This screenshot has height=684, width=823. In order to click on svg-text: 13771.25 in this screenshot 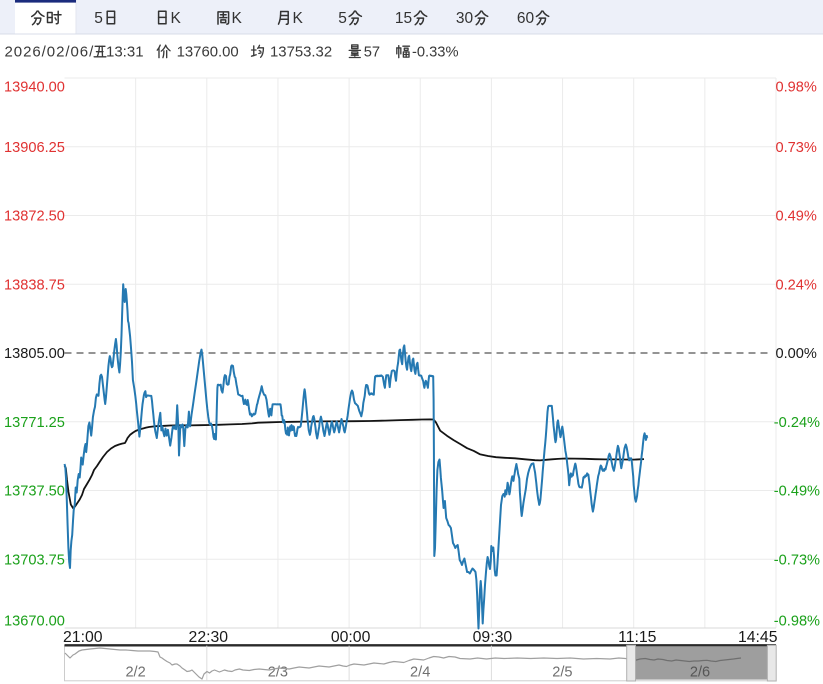, I will do `click(34, 423)`.